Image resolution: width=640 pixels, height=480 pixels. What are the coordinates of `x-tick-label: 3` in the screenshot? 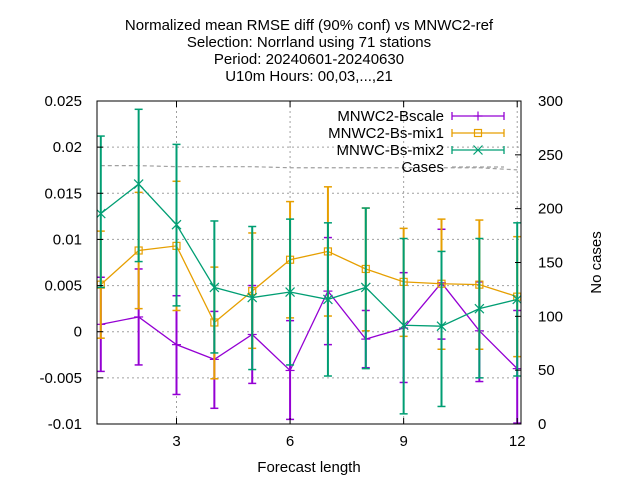 It's located at (176, 441).